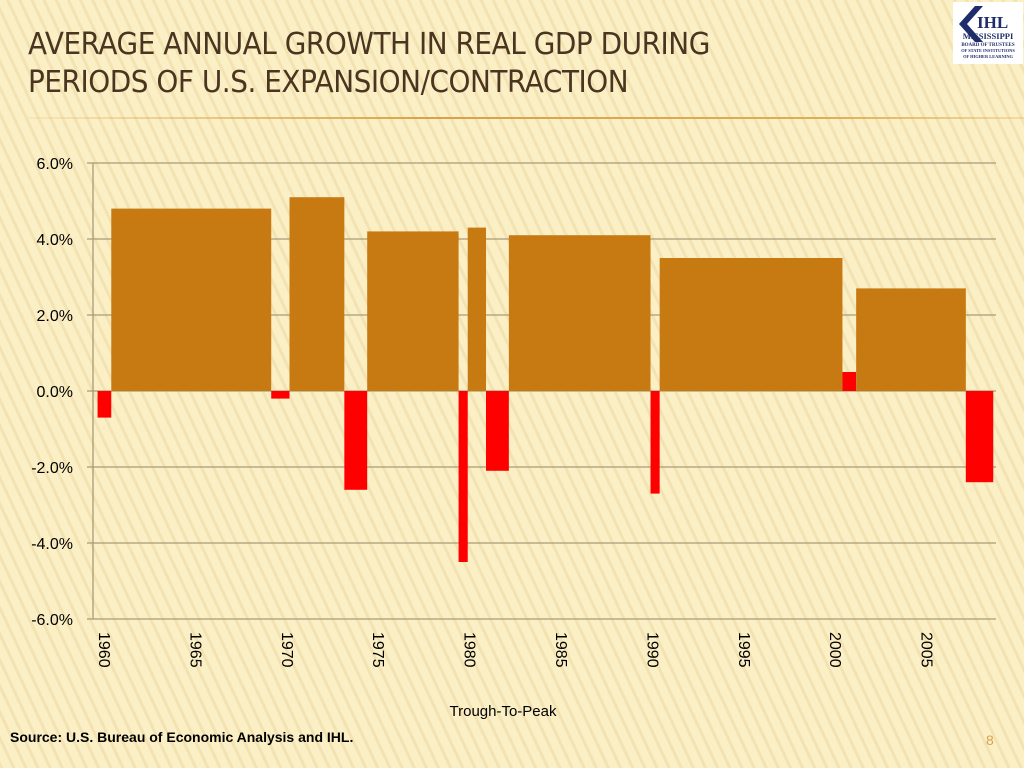  What do you see at coordinates (52, 544) in the screenshot?
I see `y-tick-label: -4.0%` at bounding box center [52, 544].